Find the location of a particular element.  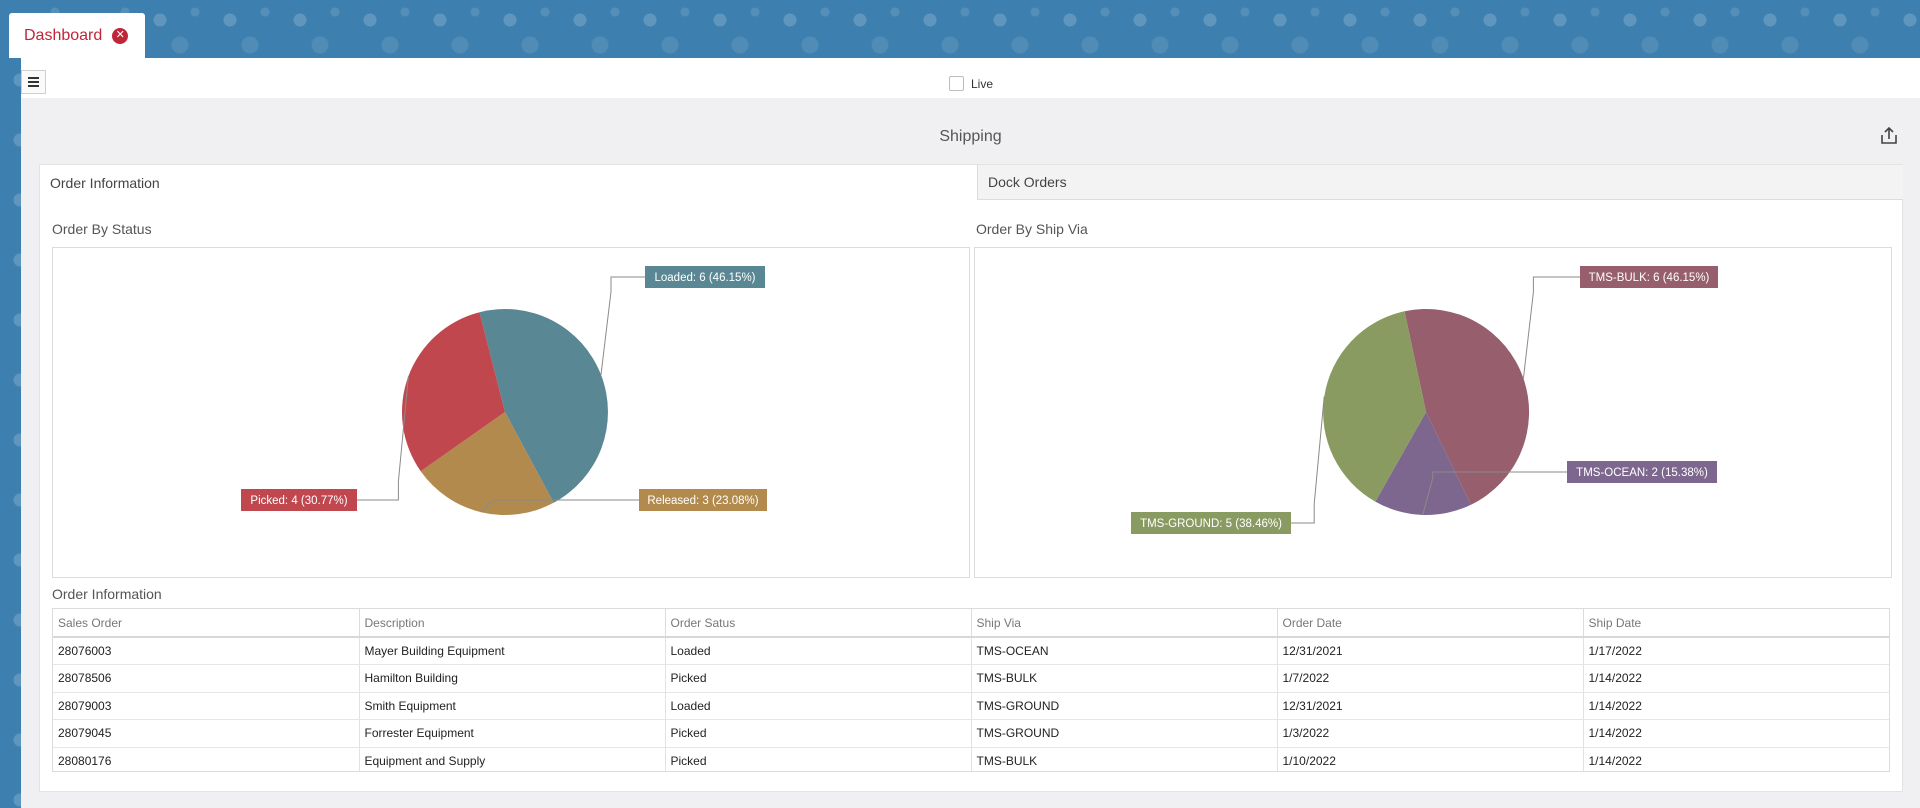

live-label: Live is located at coordinates (982, 83).